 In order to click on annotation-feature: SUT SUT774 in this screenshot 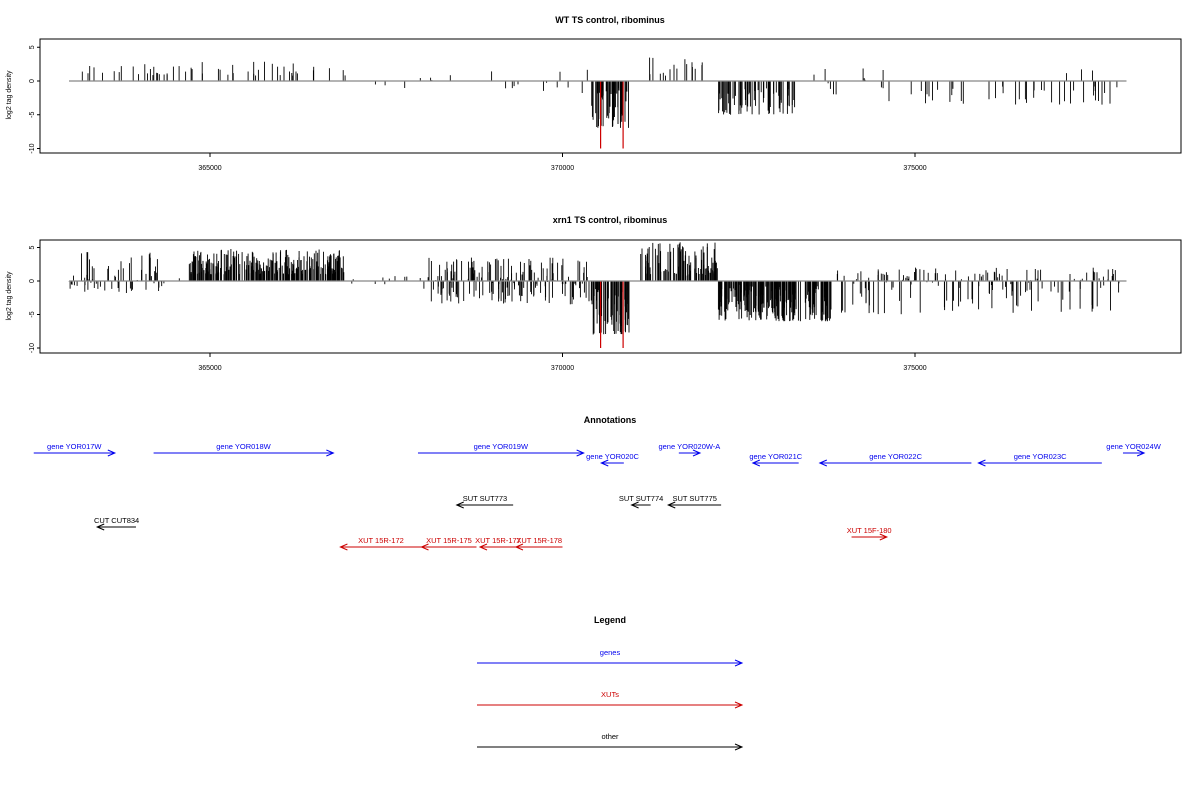, I will do `click(641, 501)`.